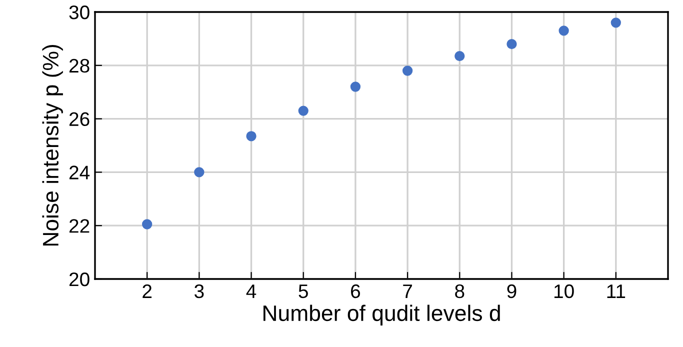  I want to click on x-tick-label: 7, so click(407, 291).